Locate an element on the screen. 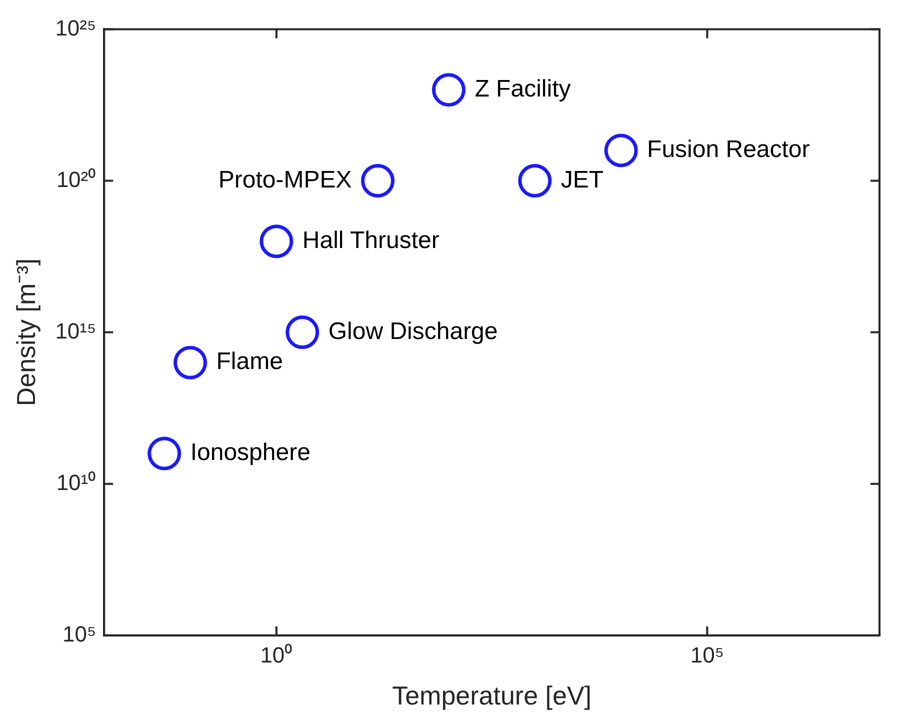 This screenshot has height=725, width=906. y-tick-label: 10²⁰ is located at coordinates (76, 179).